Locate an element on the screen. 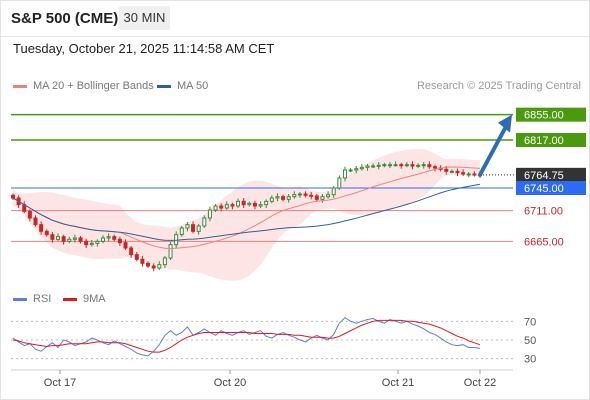 This screenshot has height=400, width=590. level-label-6817.00: 6817.00 is located at coordinates (551, 140).